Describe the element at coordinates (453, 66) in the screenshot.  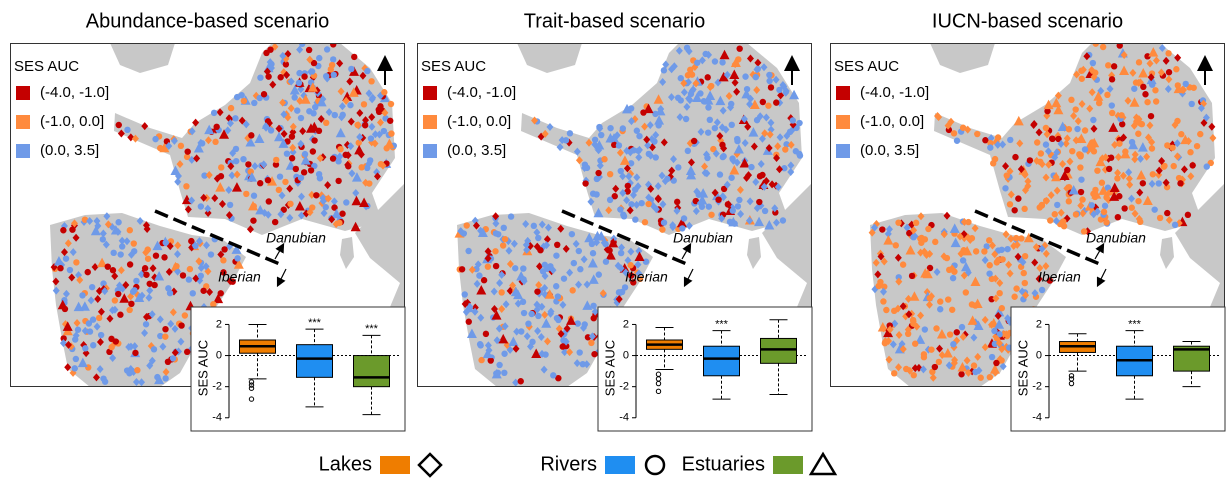
I see `map-legend-title: SES AUC` at that location.